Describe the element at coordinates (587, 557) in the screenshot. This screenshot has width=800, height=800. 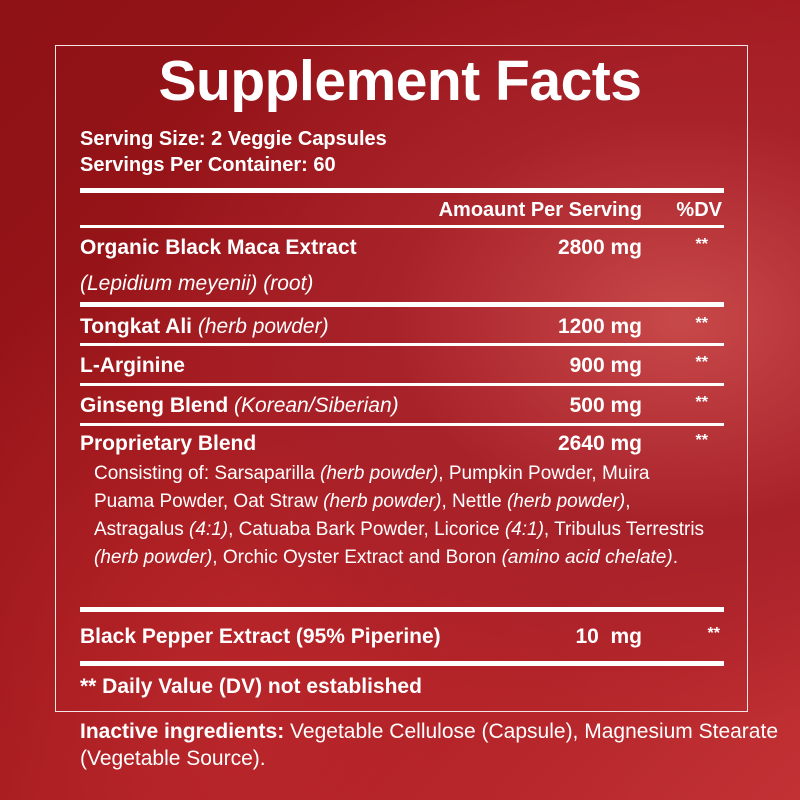
I see `ingredient-note: (amino acid chelate)` at that location.